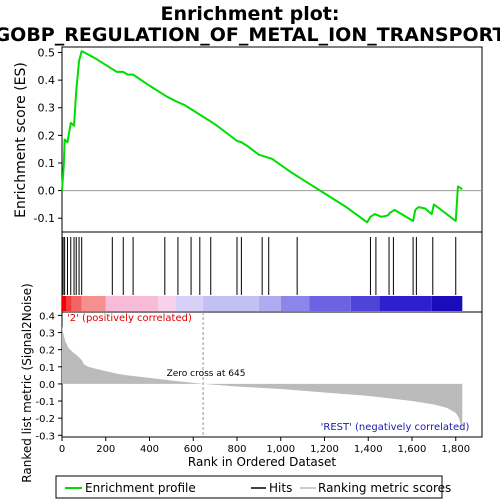  Describe the element at coordinates (368, 449) in the screenshot. I see `x-tick-label: 1,400` at that location.